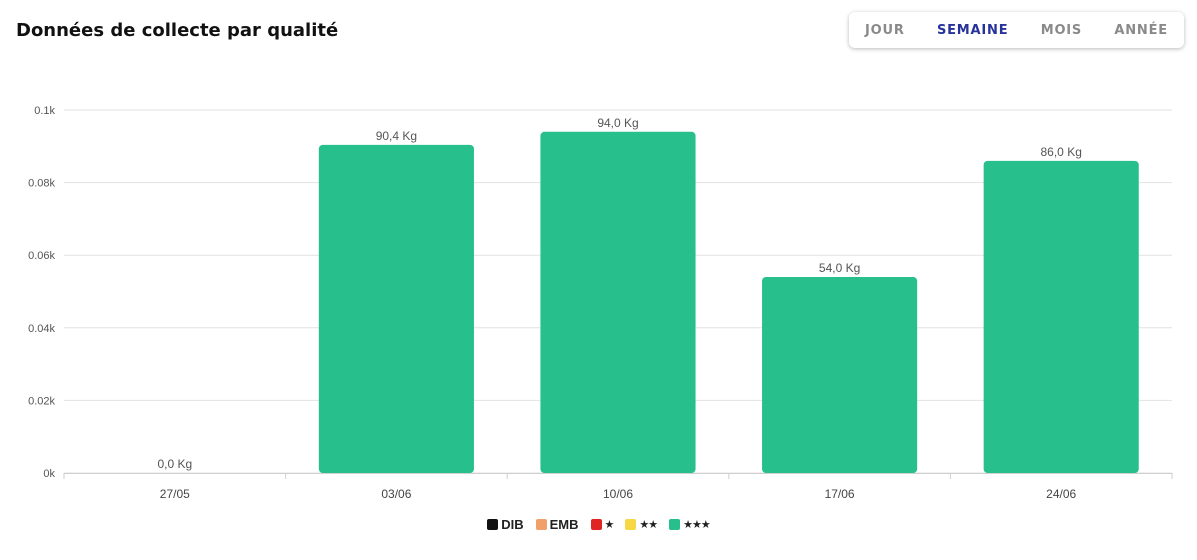  What do you see at coordinates (885, 30) in the screenshot?
I see `tab-jour: JOUR` at bounding box center [885, 30].